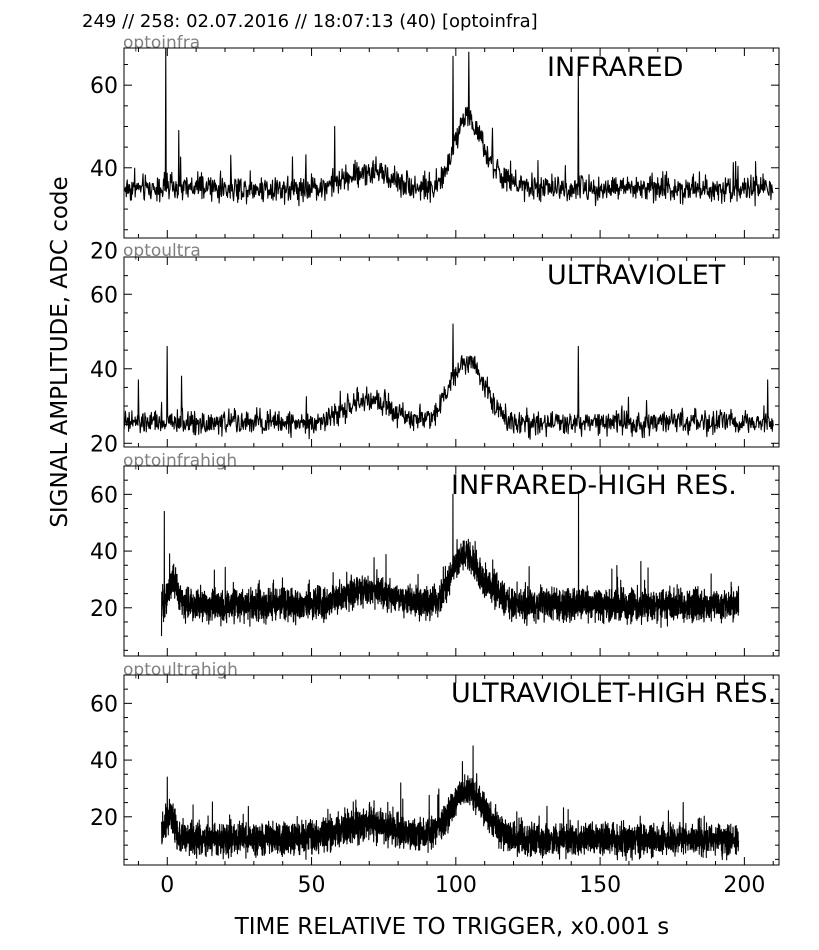 This screenshot has height=950, width=819. Describe the element at coordinates (180, 461) in the screenshot. I see `panel-channel-label: optoinfrahigh` at that location.